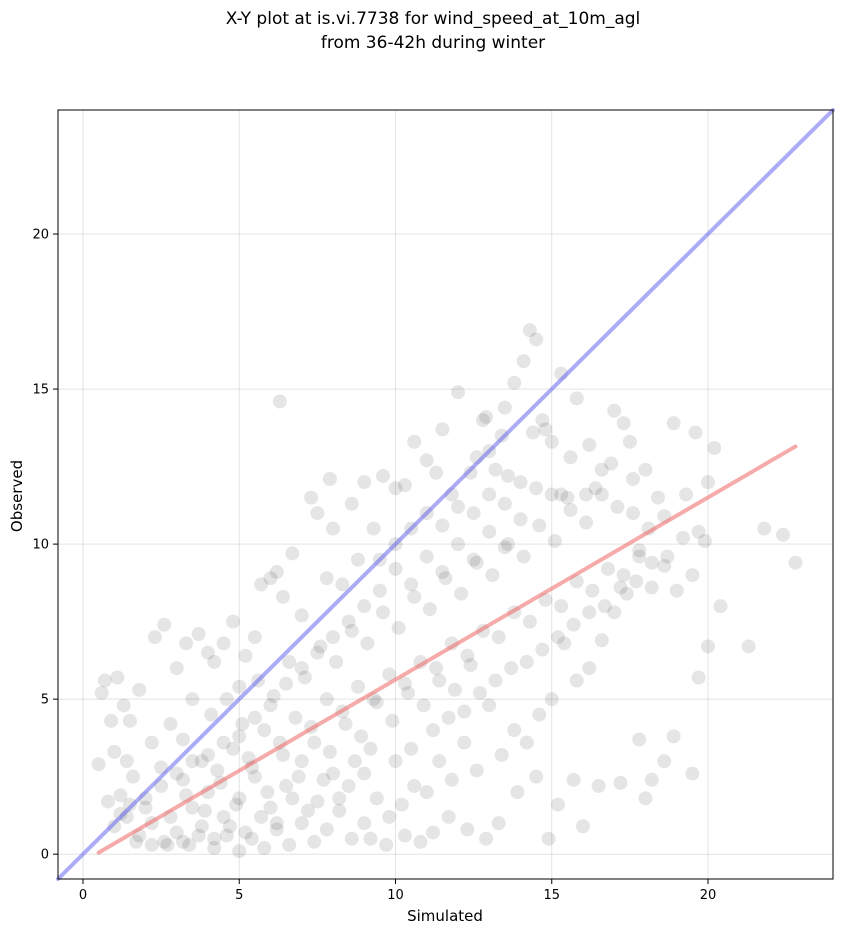 This screenshot has width=843, height=934. Describe the element at coordinates (239, 895) in the screenshot. I see `x-tick-label-1: 5` at that location.